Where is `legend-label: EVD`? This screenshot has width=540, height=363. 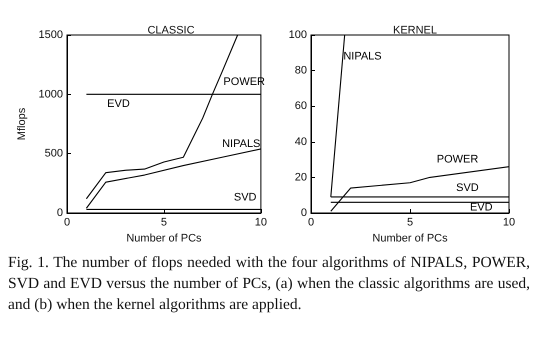 legend-label: EVD is located at coordinates (481, 208).